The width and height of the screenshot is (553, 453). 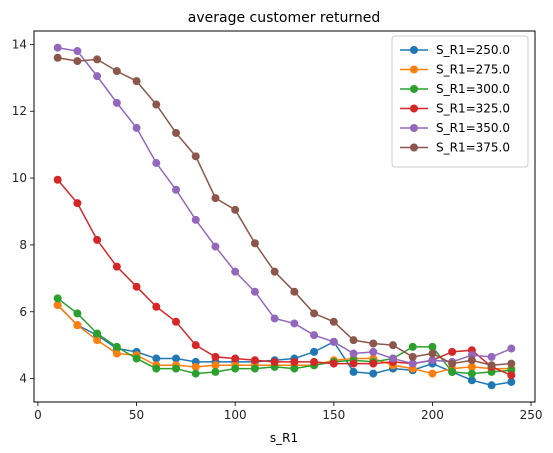 I want to click on x-axis-label: s_R1, so click(x=284, y=438).